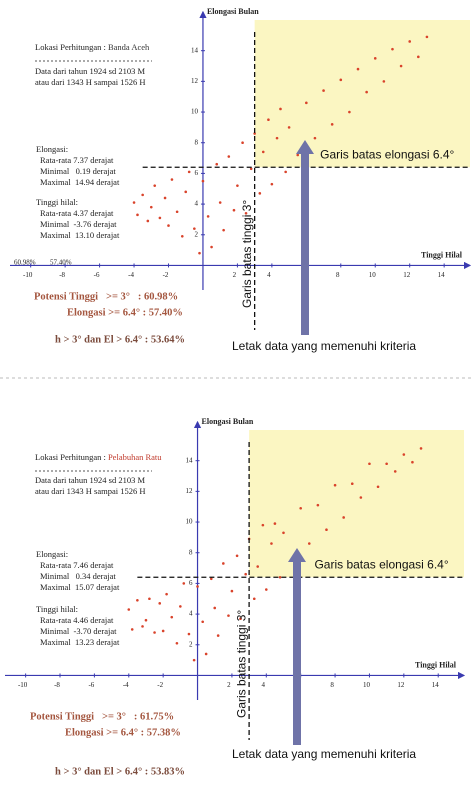 The image size is (474, 786). I want to click on altitude-stat: Maximal 13.10 derajat, so click(80, 235).